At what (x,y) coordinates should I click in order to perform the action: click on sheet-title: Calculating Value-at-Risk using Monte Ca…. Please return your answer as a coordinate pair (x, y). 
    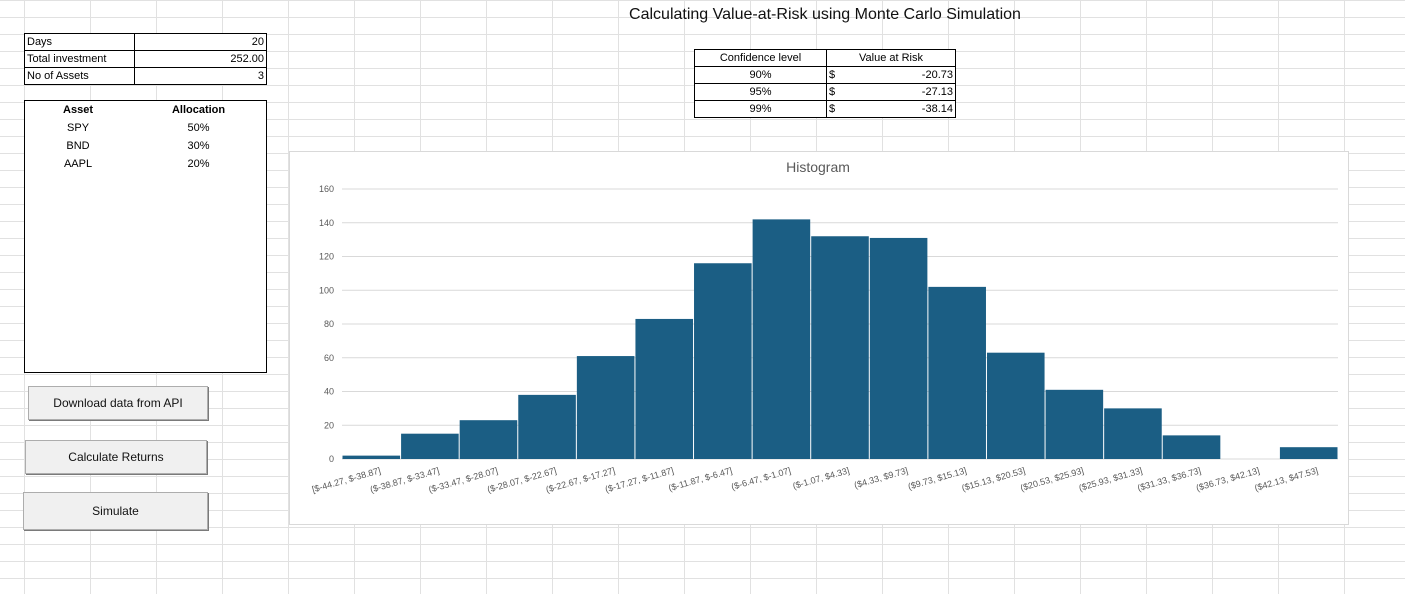
    Looking at the image, I should click on (825, 14).